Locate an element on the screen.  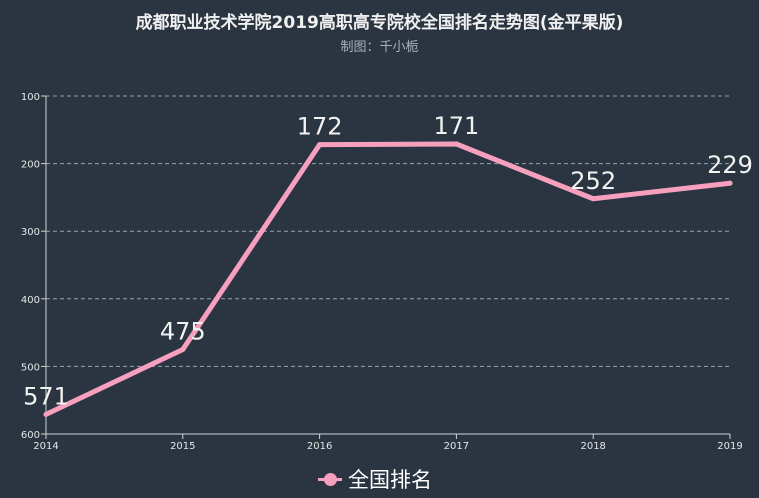
data-label: 172 is located at coordinates (320, 127).